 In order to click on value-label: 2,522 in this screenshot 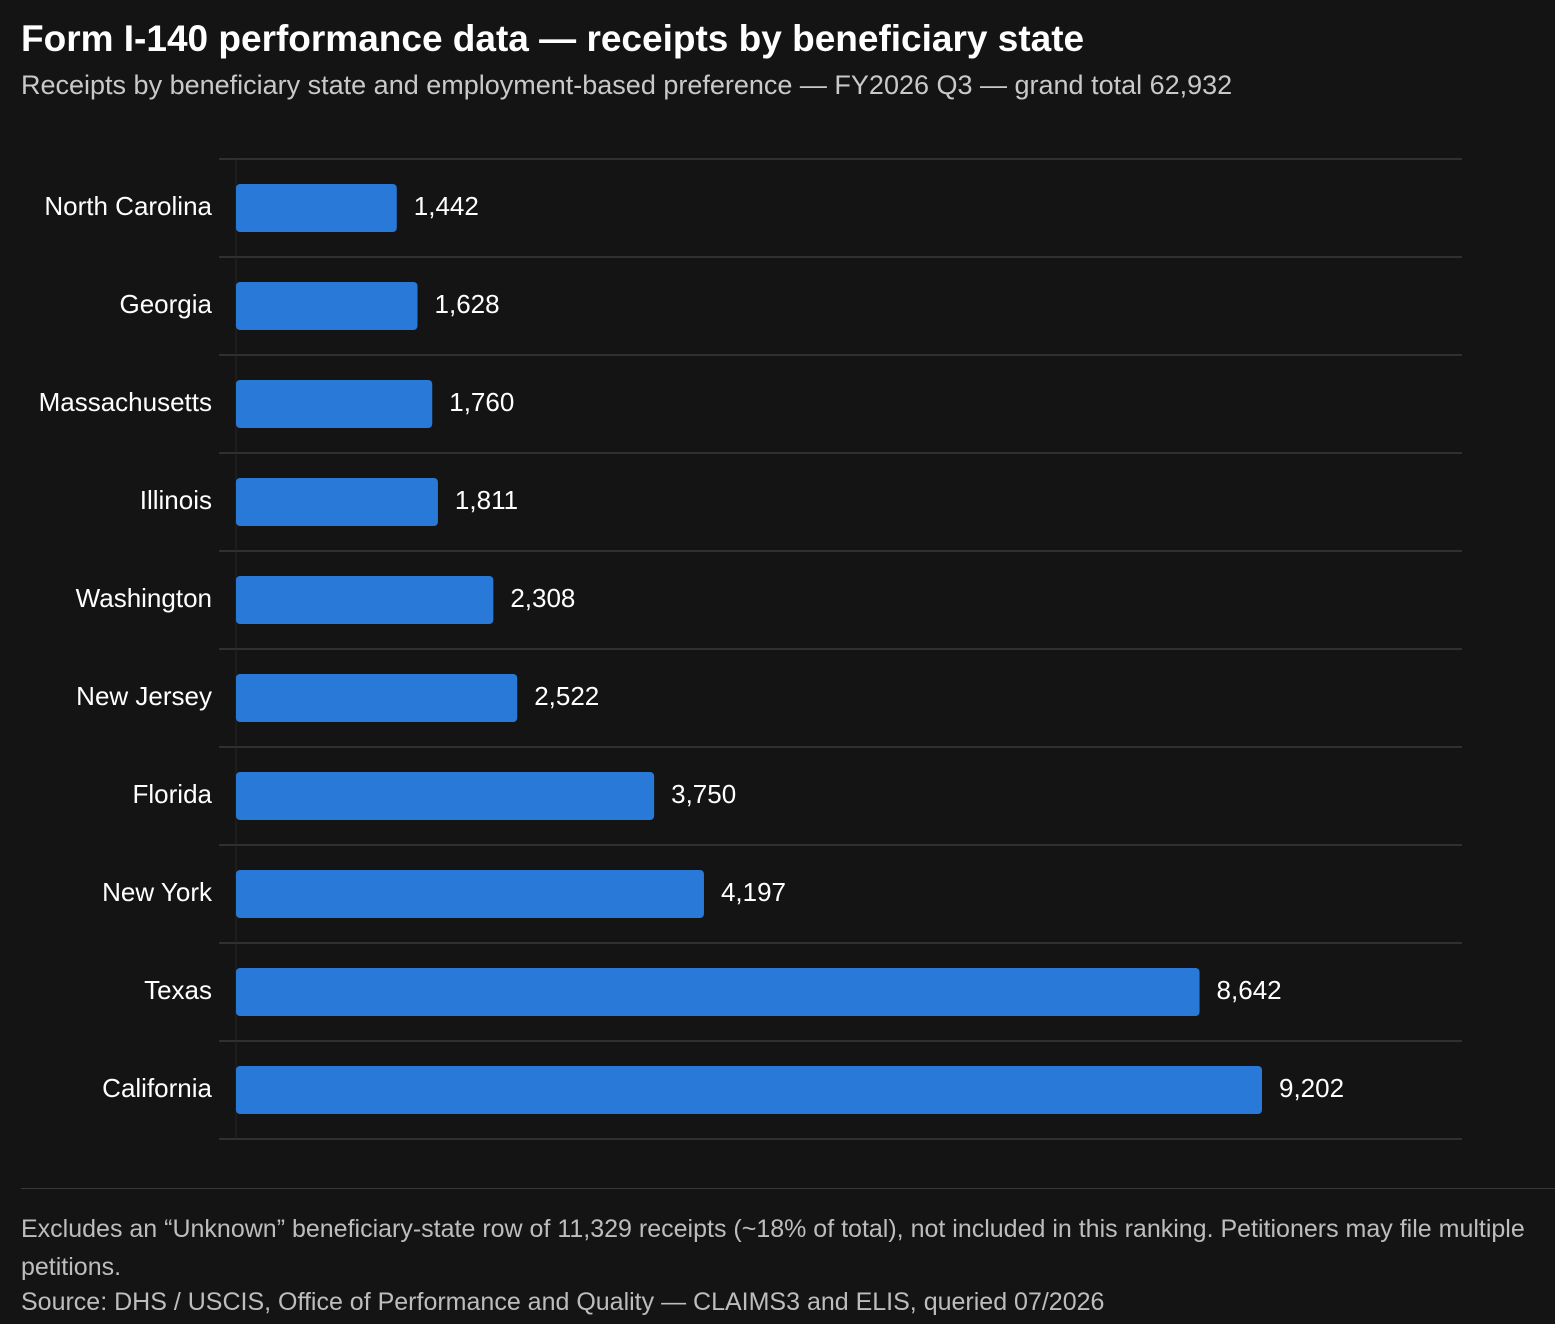, I will do `click(566, 696)`.